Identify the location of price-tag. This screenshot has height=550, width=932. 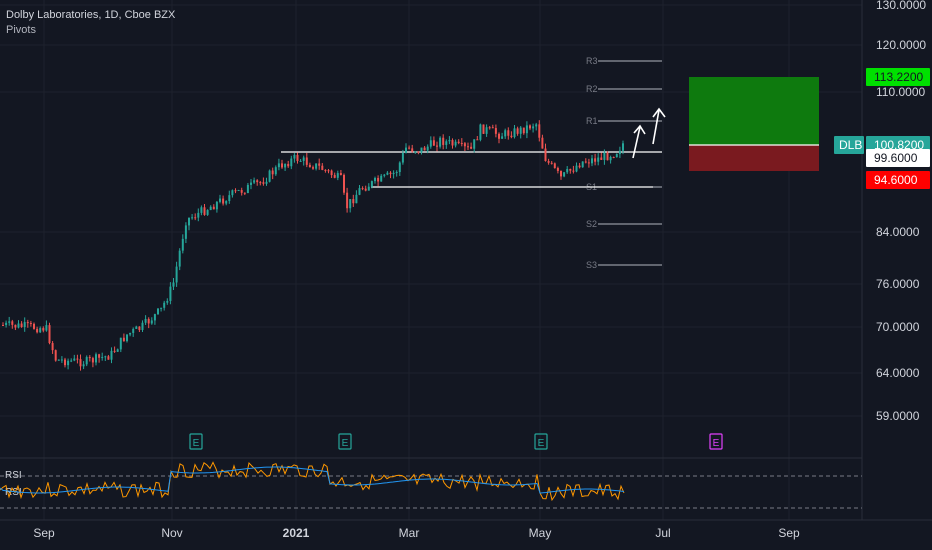
(898, 158).